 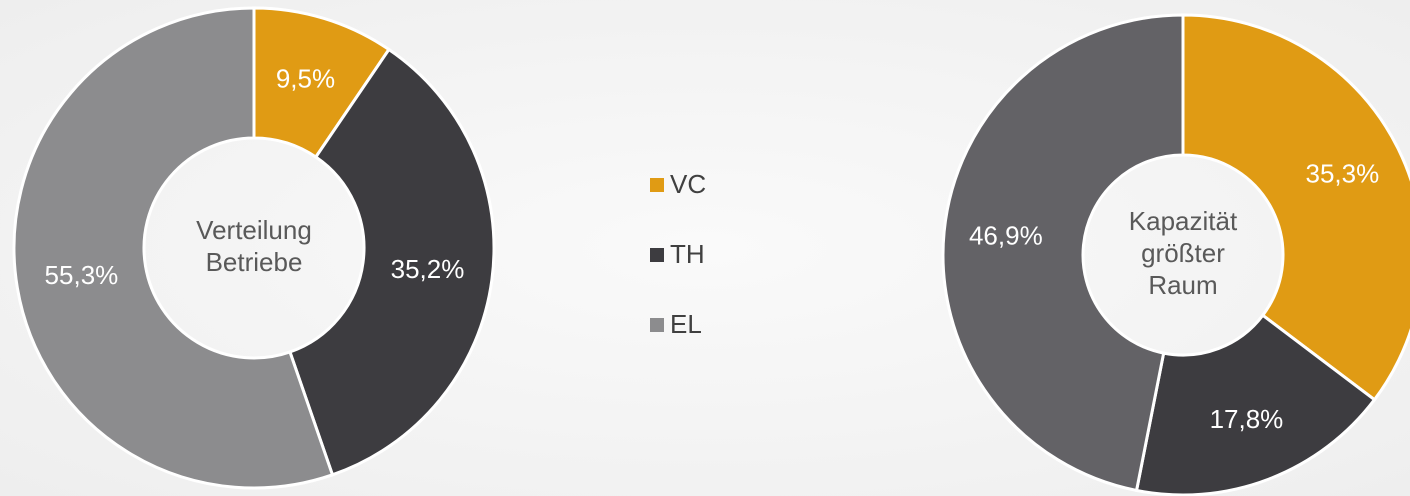 What do you see at coordinates (305, 79) in the screenshot?
I see `value-label: 9,5%` at bounding box center [305, 79].